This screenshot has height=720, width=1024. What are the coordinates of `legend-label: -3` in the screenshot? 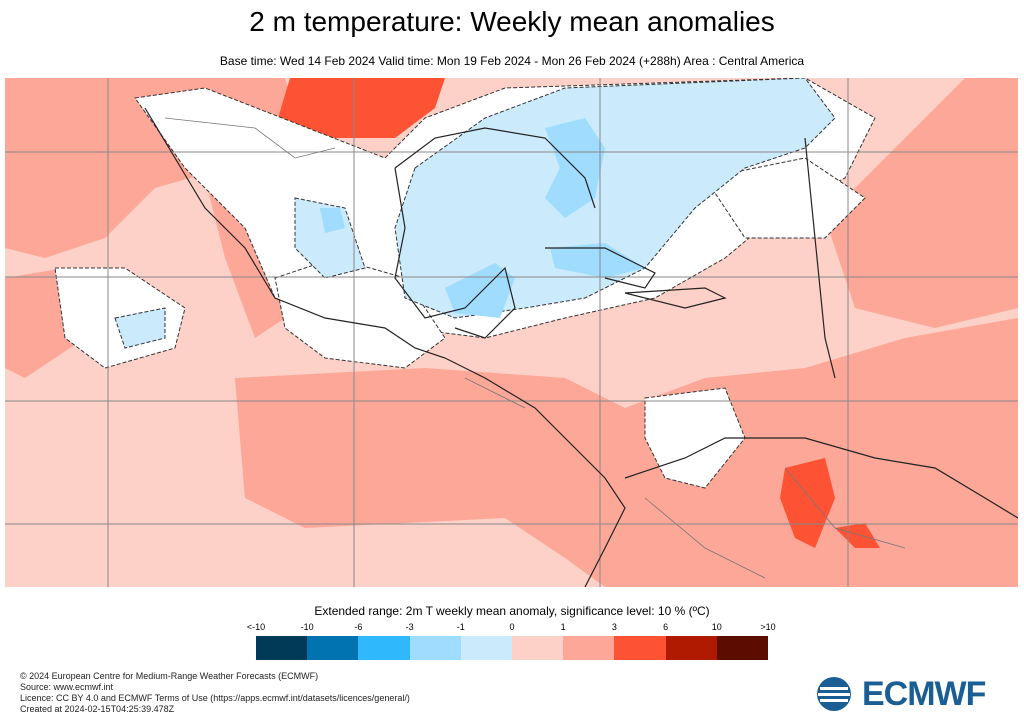 It's located at (409, 627).